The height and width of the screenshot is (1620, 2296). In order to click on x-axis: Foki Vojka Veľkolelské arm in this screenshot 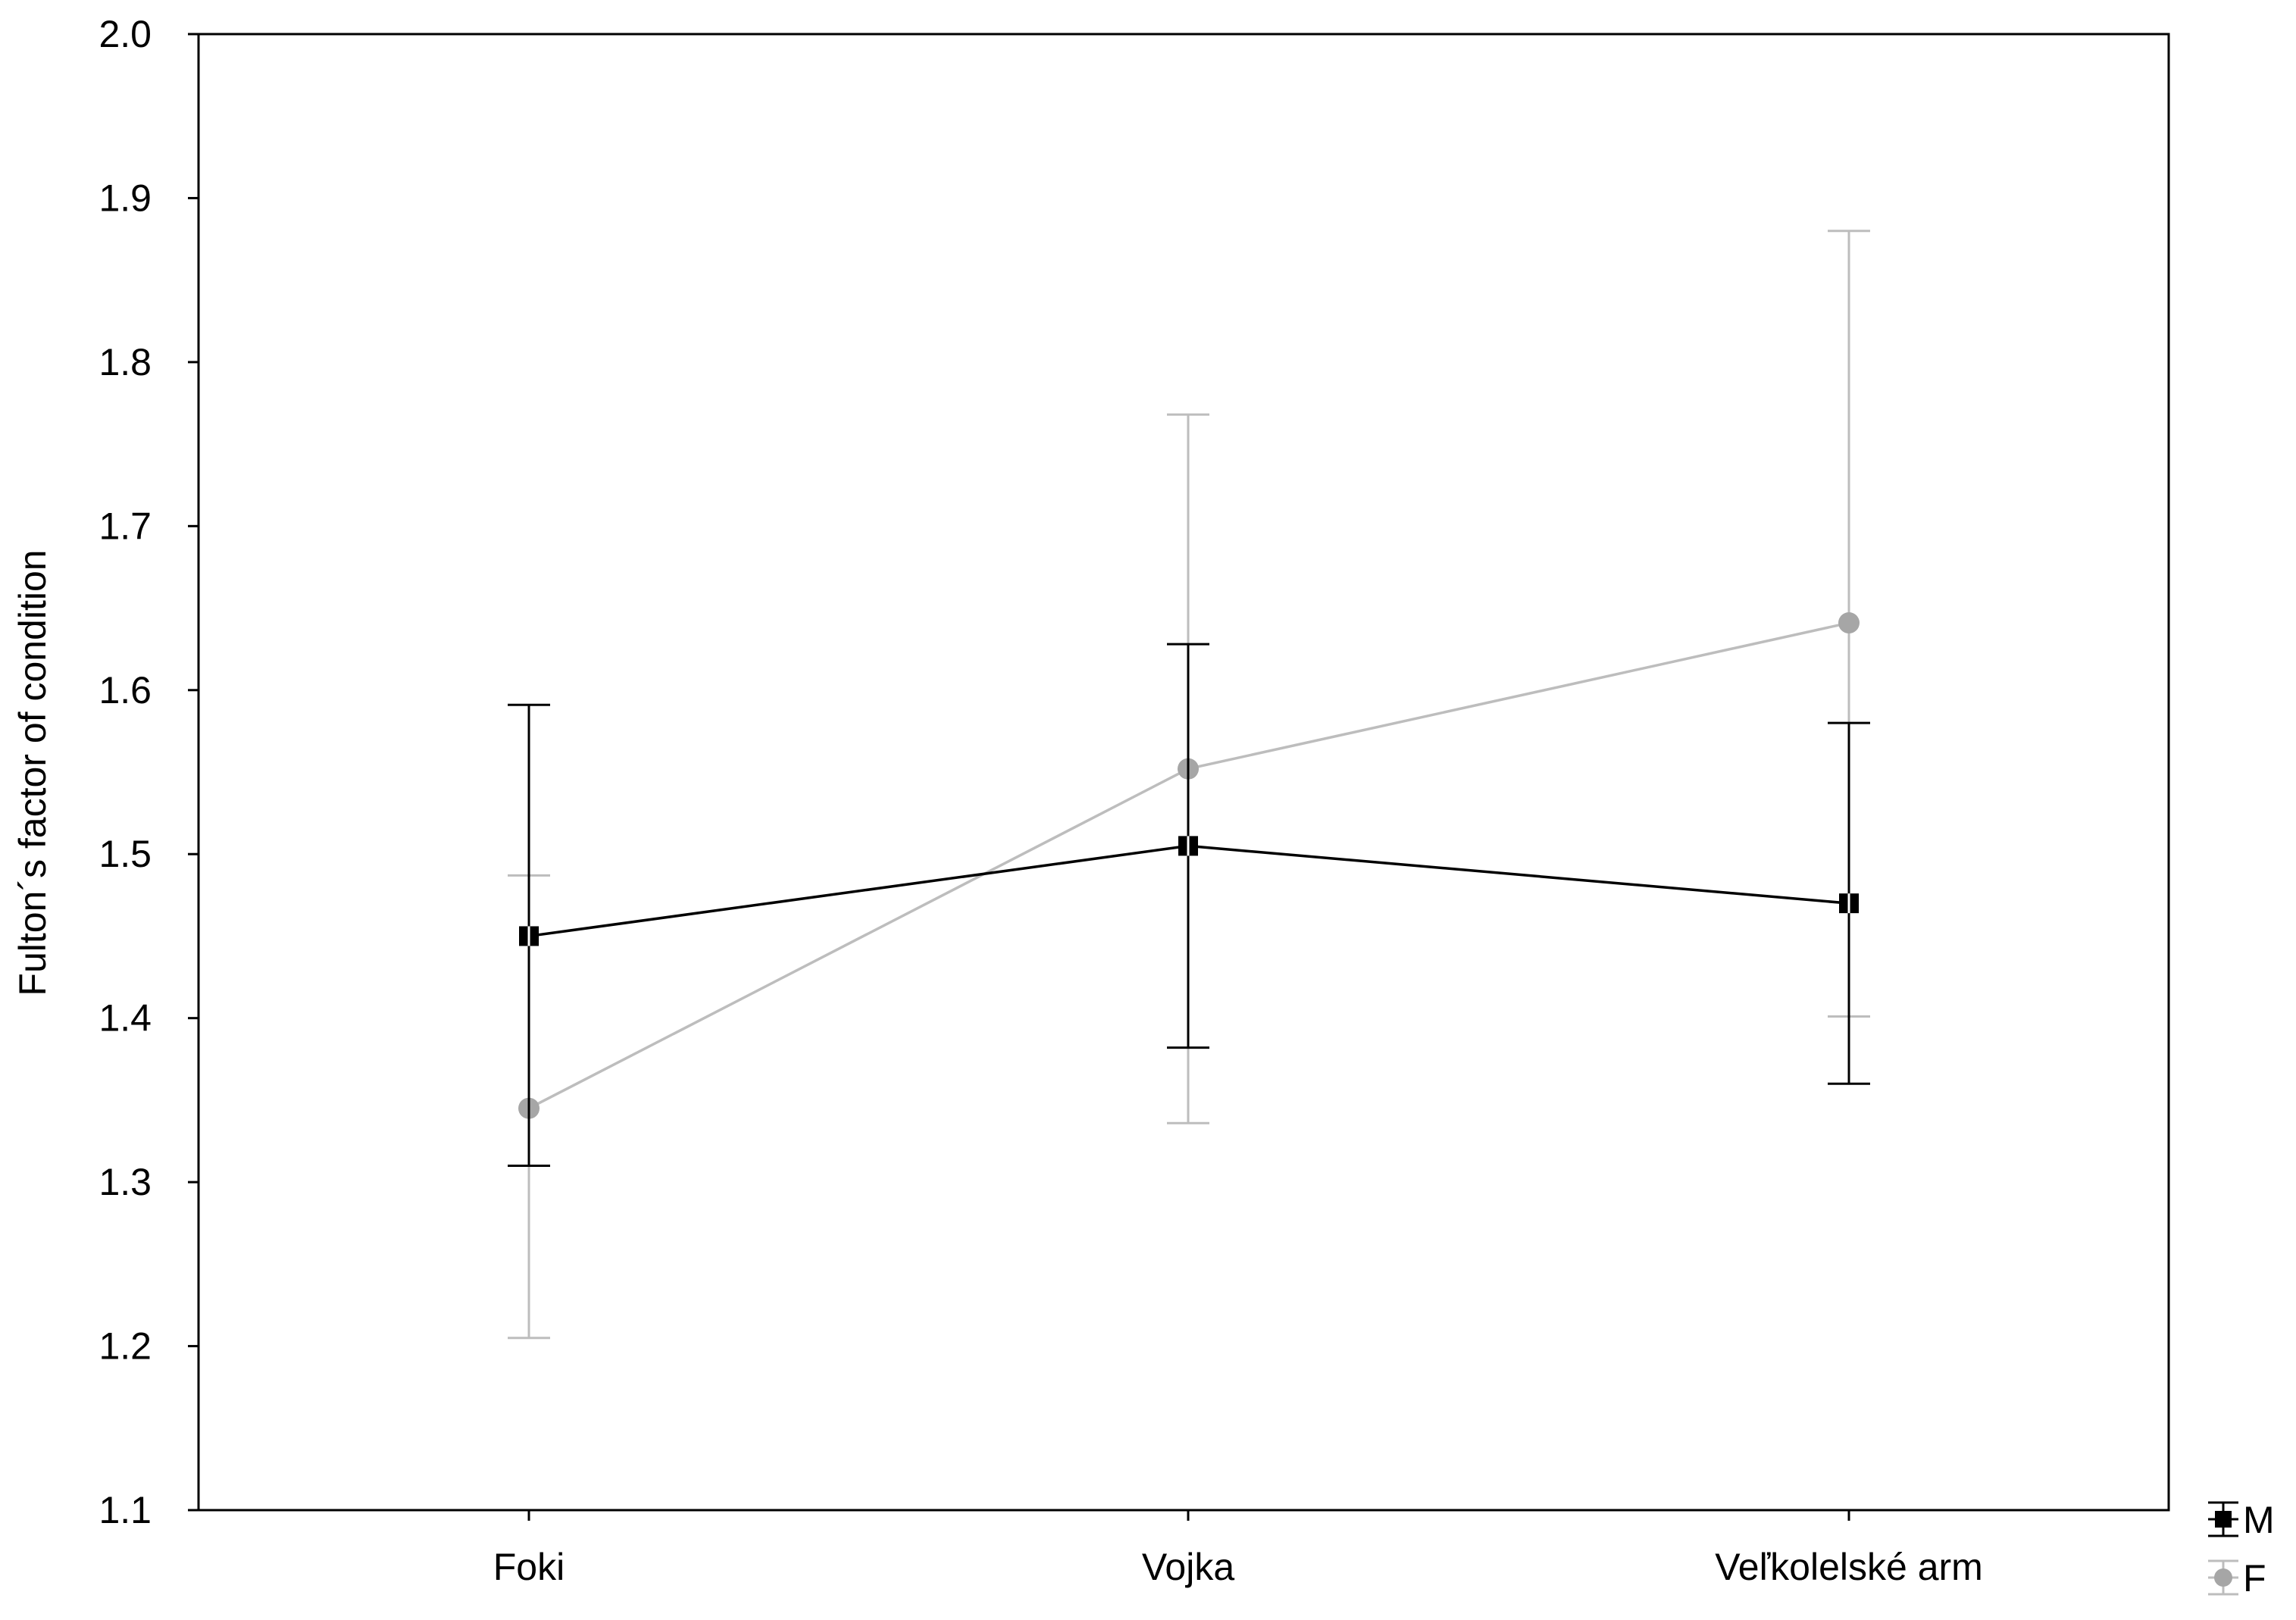, I will do `click(1238, 1549)`.